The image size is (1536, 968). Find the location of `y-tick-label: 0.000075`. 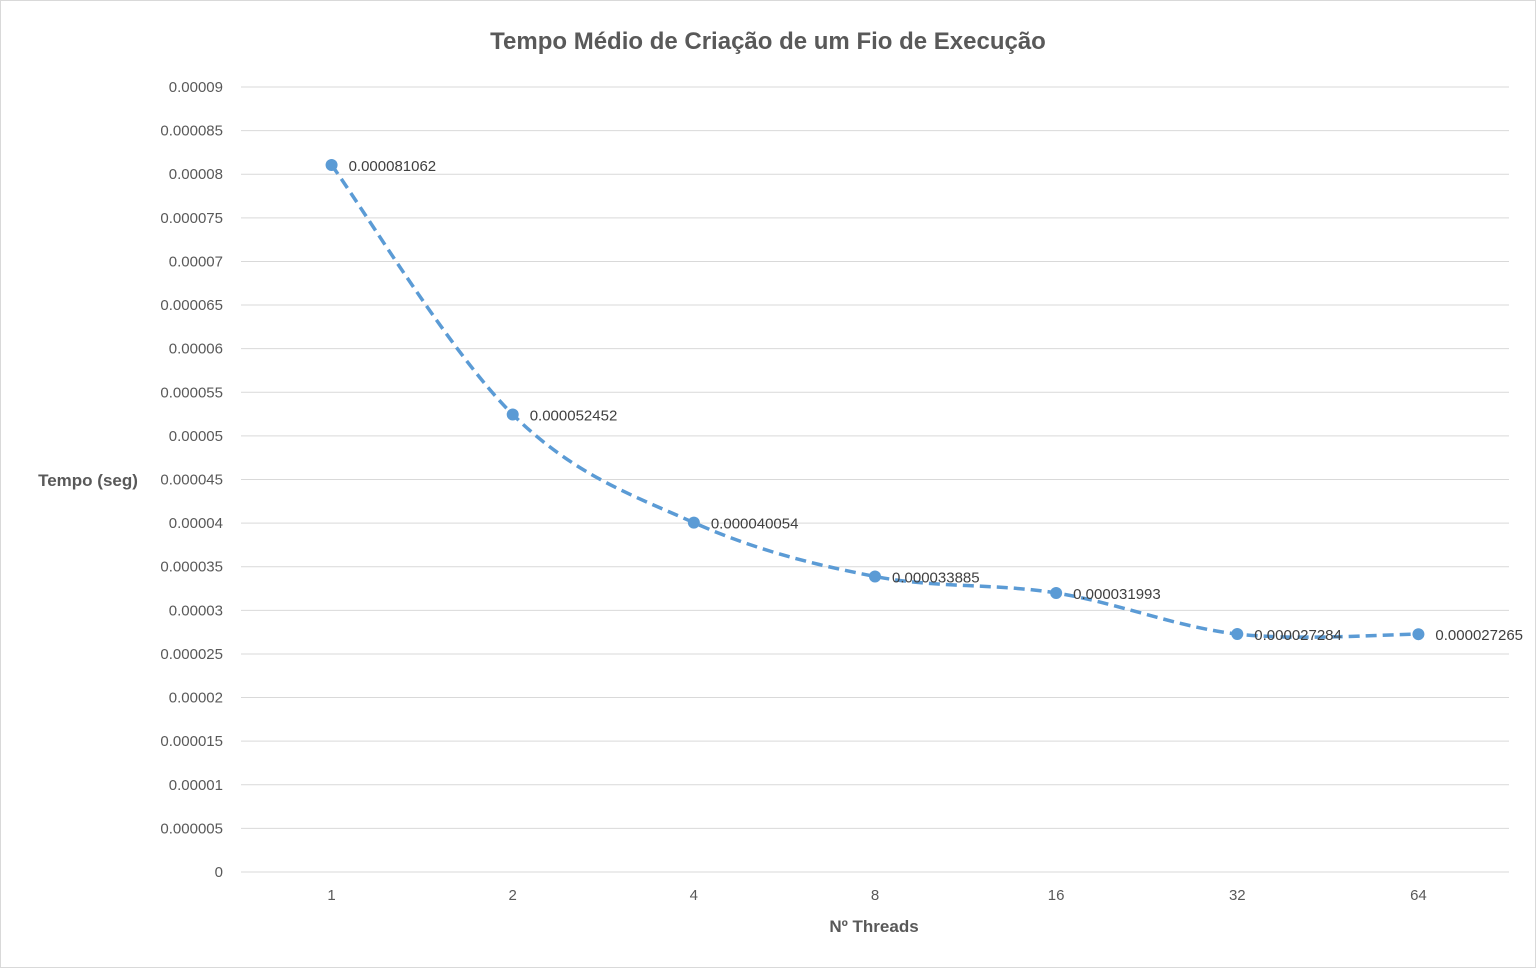

y-tick-label: 0.000075 is located at coordinates (191, 218).